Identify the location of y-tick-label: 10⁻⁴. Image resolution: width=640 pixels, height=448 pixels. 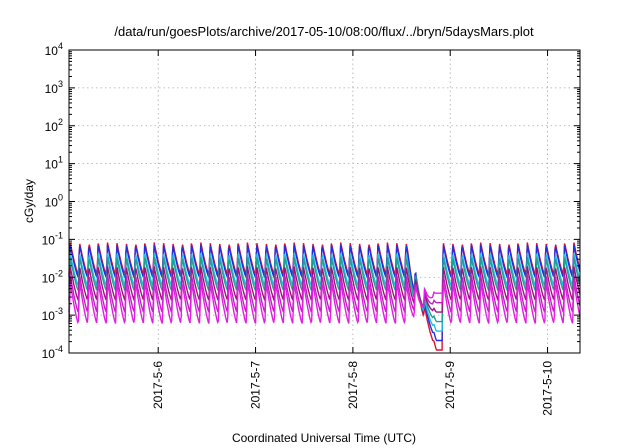
(52, 352).